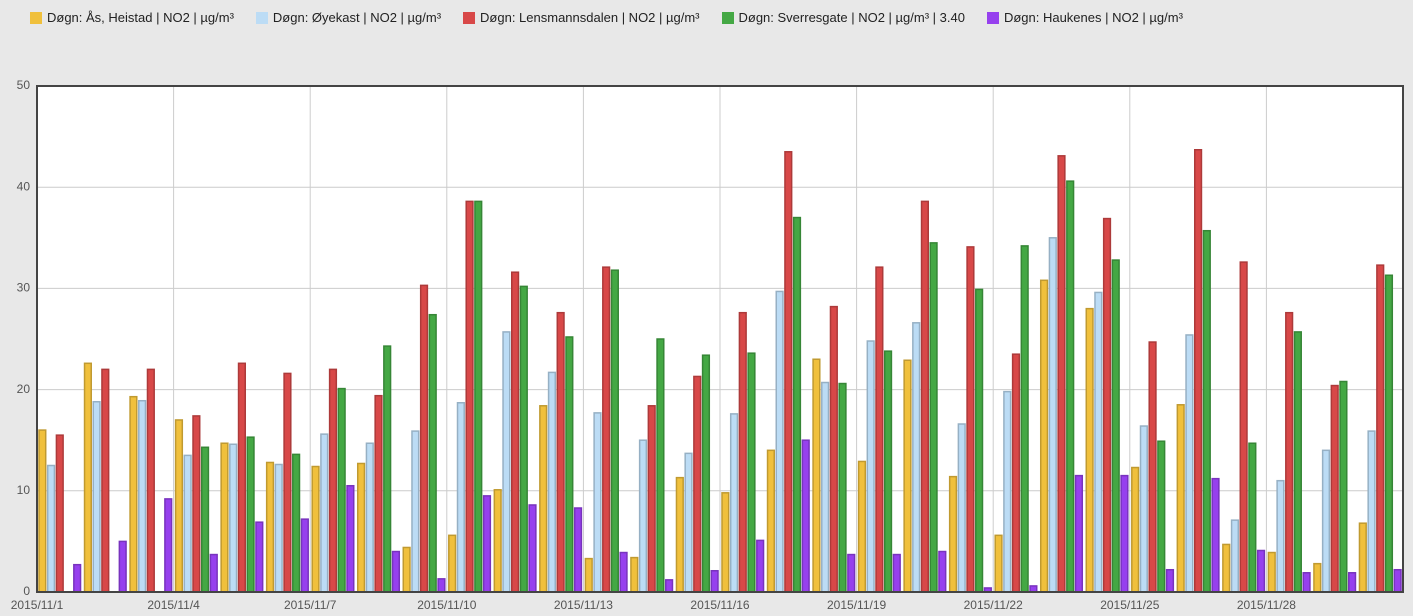 The image size is (1413, 616). What do you see at coordinates (1093, 17) in the screenshot?
I see `legend-label: Døgn: Haukenes | NO2 | µg/m³` at bounding box center [1093, 17].